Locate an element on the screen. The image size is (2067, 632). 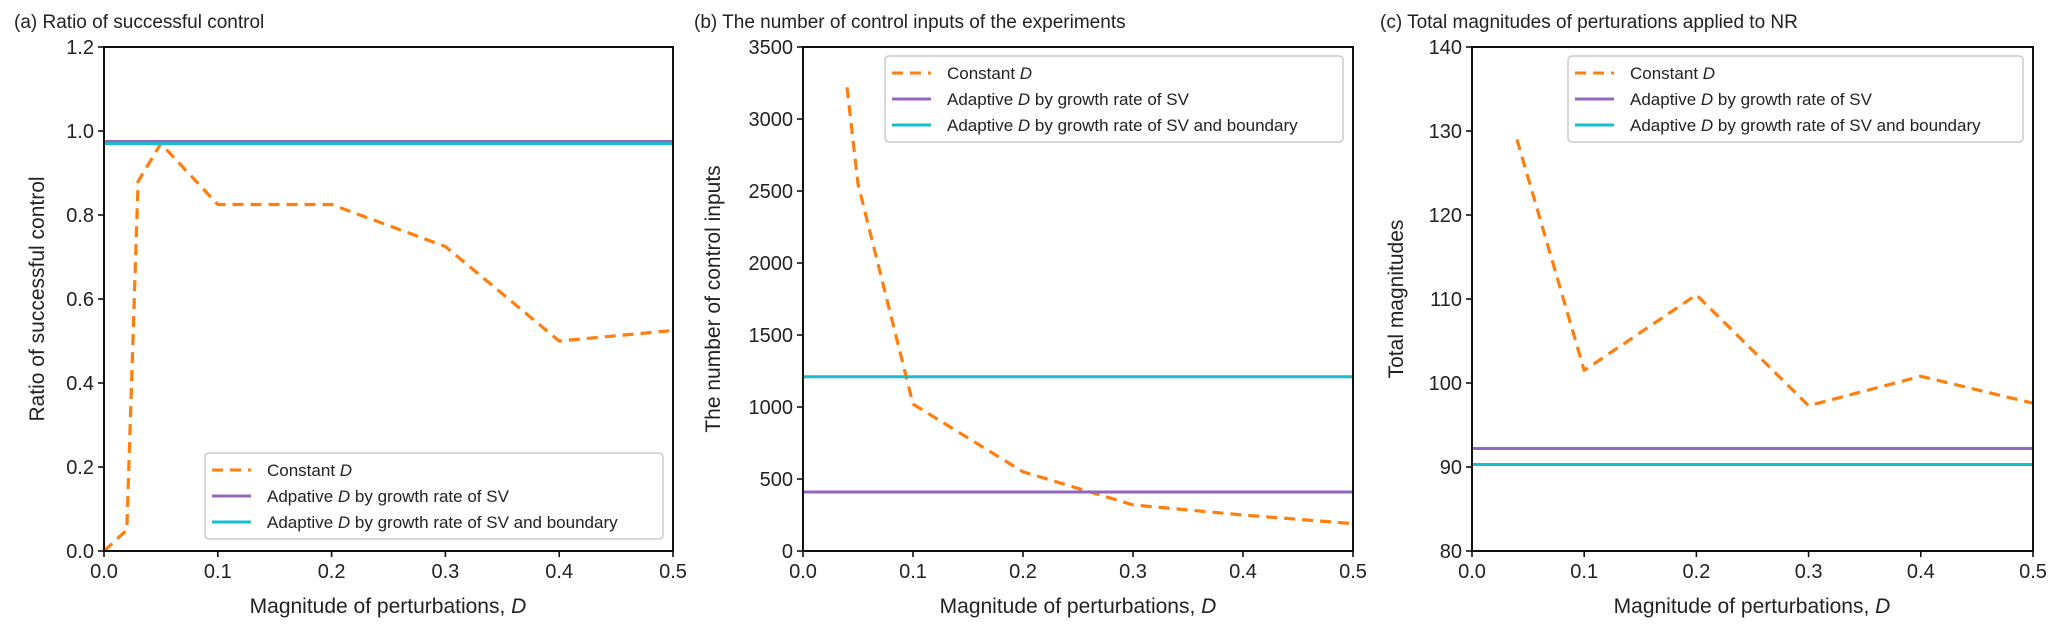
y-tick-label: 90 is located at coordinates (1451, 468).